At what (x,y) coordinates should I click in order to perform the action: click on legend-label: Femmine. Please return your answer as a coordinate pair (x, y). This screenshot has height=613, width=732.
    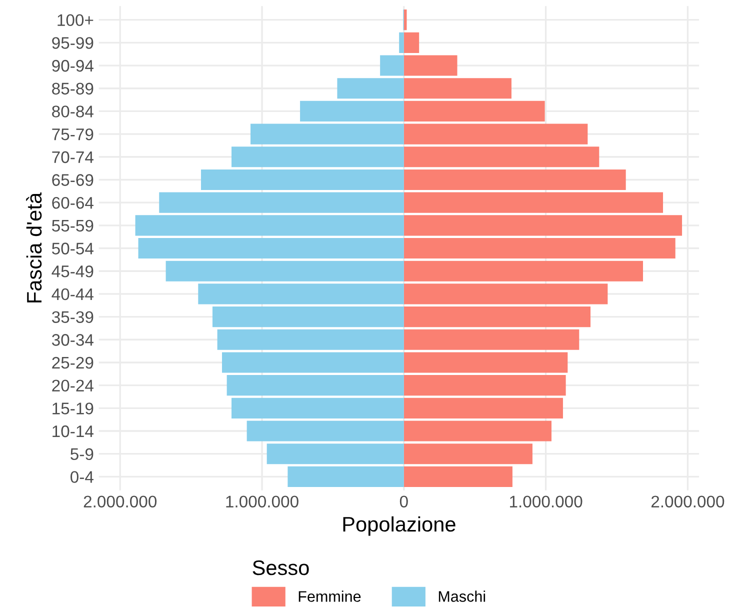
    Looking at the image, I should click on (329, 596).